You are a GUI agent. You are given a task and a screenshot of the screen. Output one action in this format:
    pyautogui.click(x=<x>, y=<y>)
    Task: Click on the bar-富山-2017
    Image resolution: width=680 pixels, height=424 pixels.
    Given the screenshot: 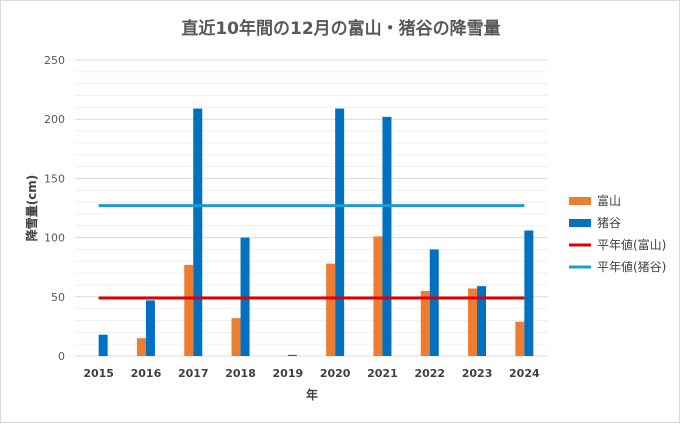 What is the action you would take?
    pyautogui.click(x=189, y=310)
    